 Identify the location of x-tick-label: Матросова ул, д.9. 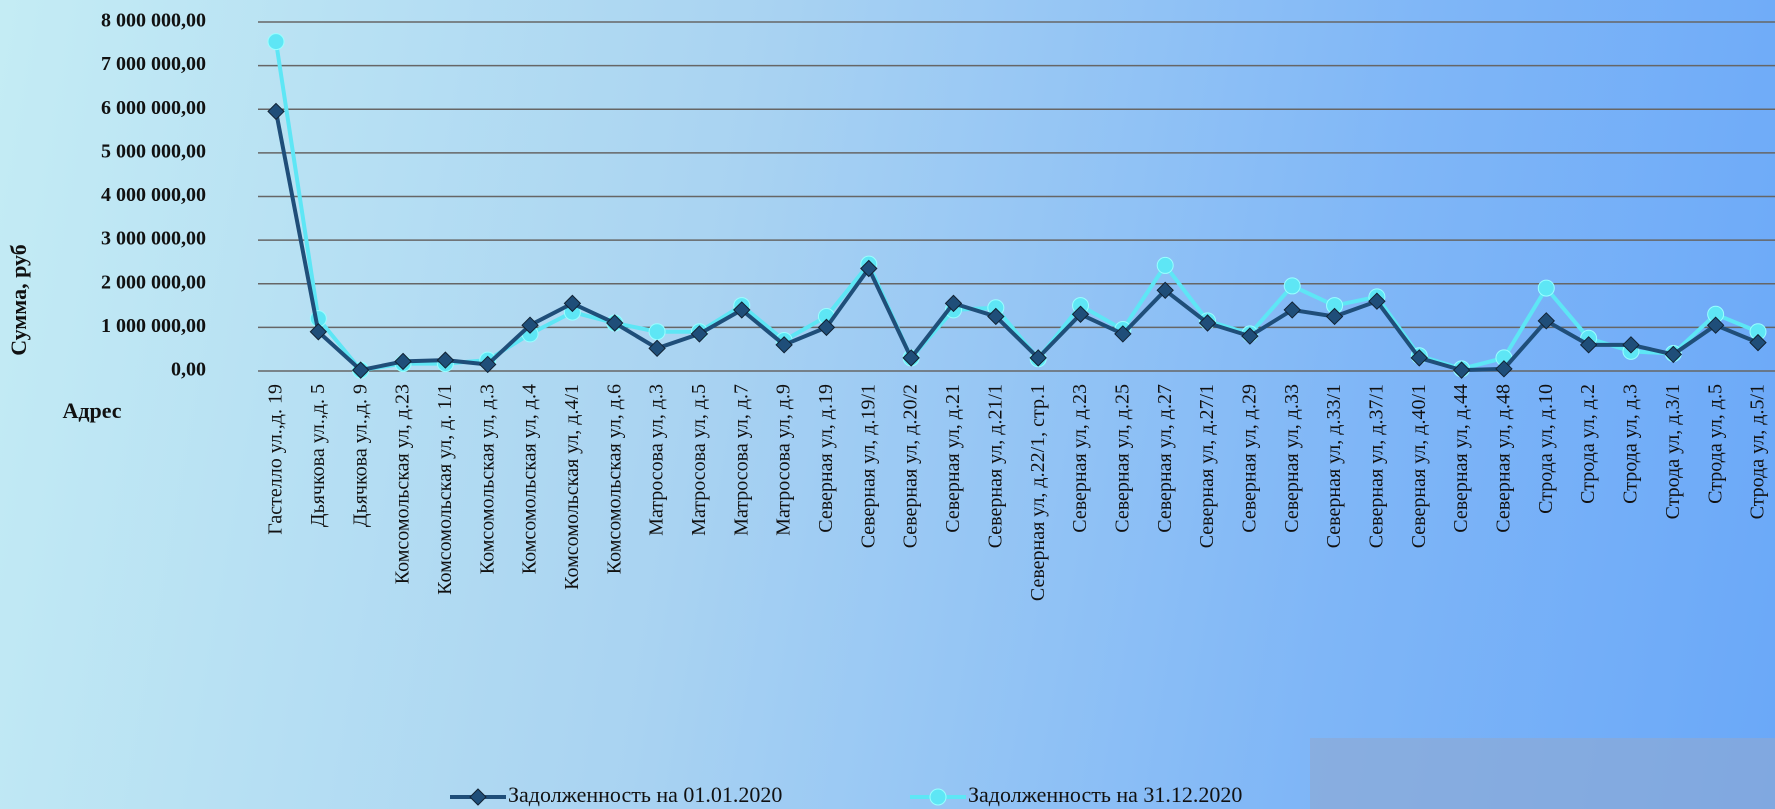
(784, 460).